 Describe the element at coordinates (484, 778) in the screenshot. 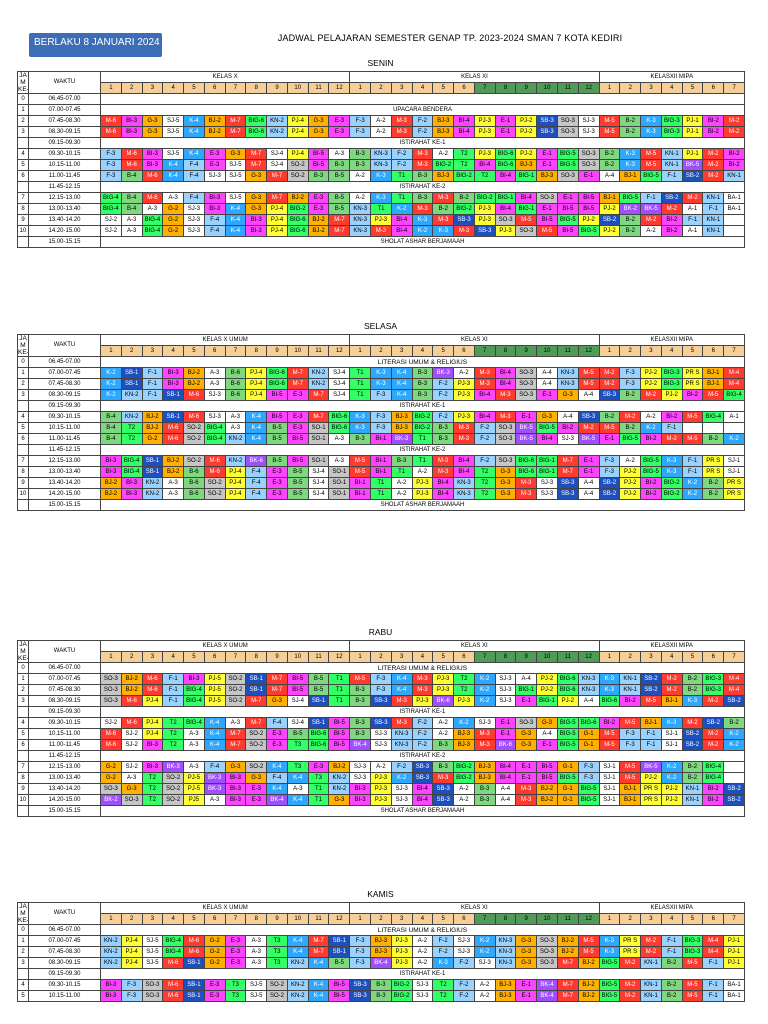

I see `subject-cell: BJ-3` at that location.